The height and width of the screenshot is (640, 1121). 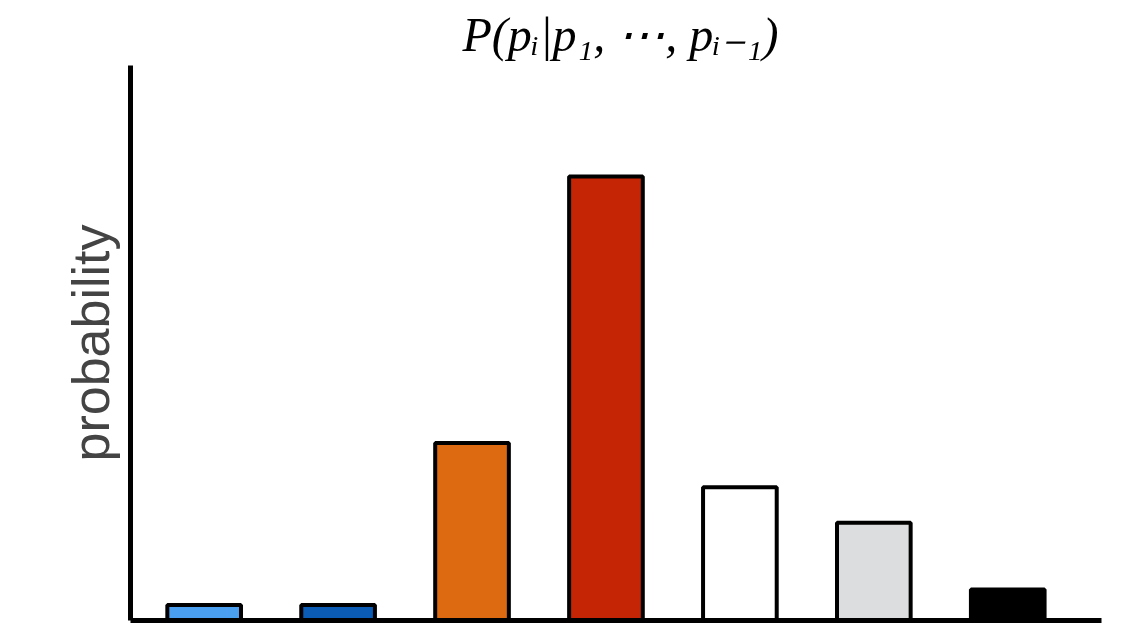 What do you see at coordinates (620, 34) in the screenshot?
I see `chart-title: P(pᵢ|p₁, ⋯, pᵢ₋₁)` at bounding box center [620, 34].